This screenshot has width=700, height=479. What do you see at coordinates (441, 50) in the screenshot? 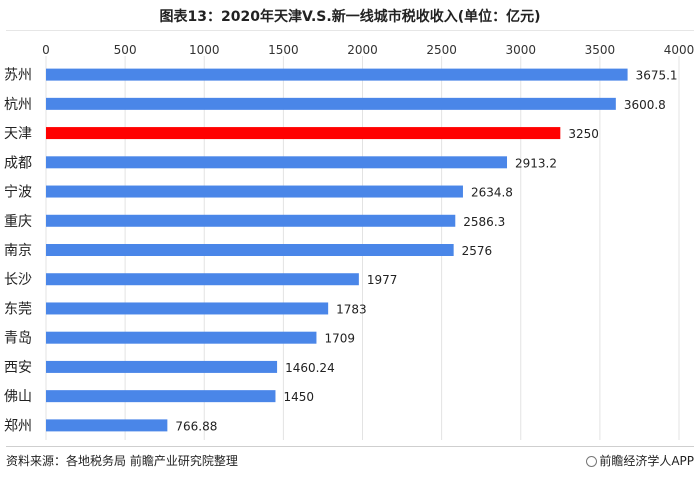
I see `x-tick-label: 2500` at bounding box center [441, 50].